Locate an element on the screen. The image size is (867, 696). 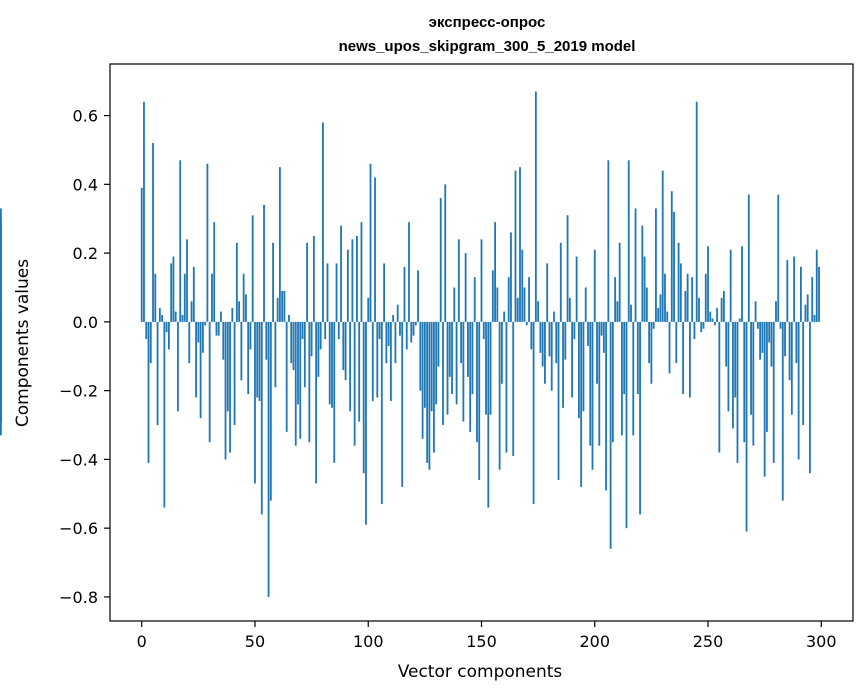
x-tick-label: 0 is located at coordinates (142, 641).